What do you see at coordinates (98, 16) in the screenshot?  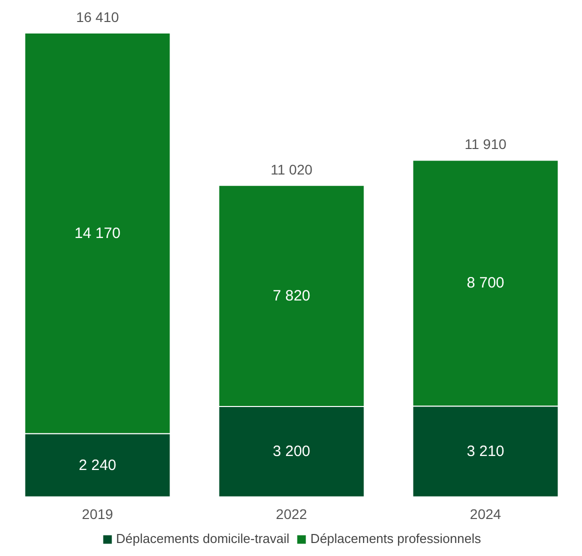 I see `total-label: 16 410` at bounding box center [98, 16].